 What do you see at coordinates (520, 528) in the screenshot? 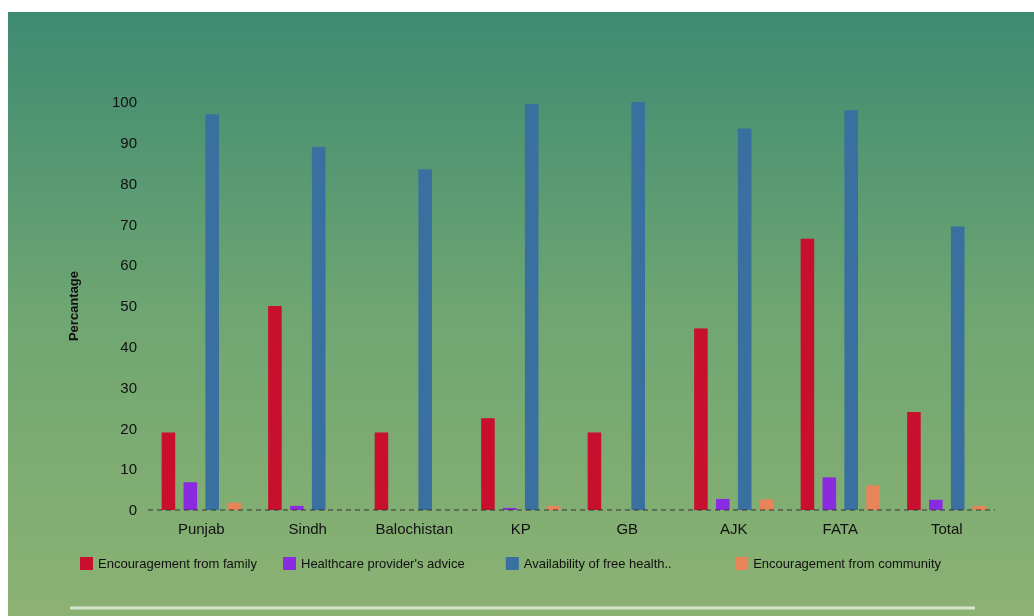
I see `x-tick-label: KP` at bounding box center [520, 528].